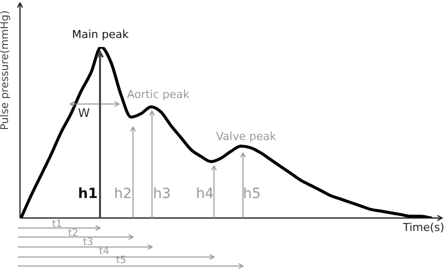  Describe the element at coordinates (162, 194) in the screenshot. I see `annotation: h3` at that location.